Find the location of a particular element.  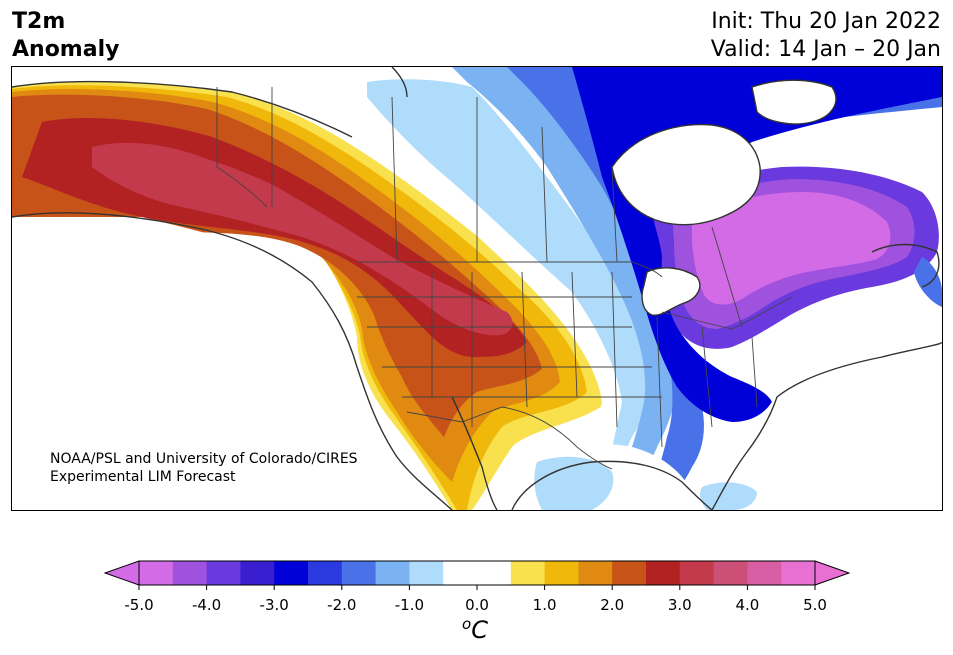

colorbar-tick-label: -2.0 is located at coordinates (342, 605).